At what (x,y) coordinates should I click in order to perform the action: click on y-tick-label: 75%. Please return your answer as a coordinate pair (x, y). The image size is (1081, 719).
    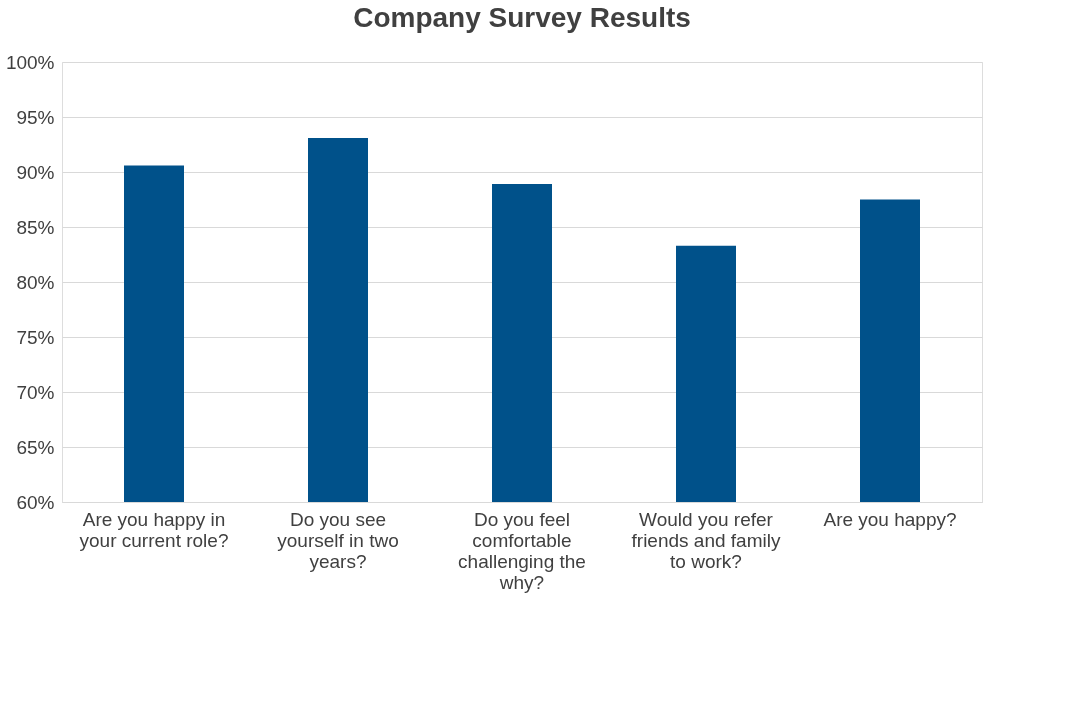
    Looking at the image, I should click on (35, 337).